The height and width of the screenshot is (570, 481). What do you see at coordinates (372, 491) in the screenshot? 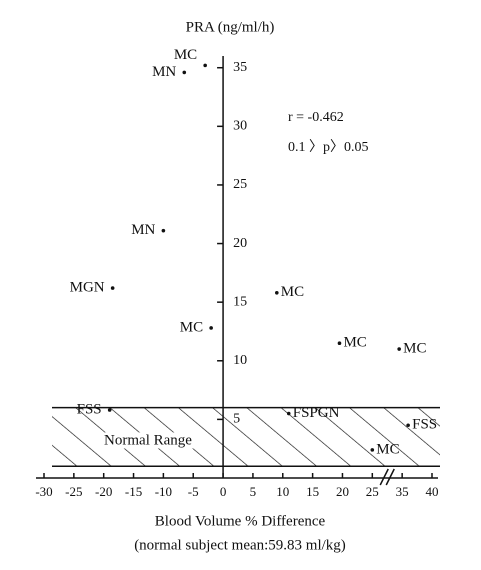
I see `x-tick-label: 25` at bounding box center [372, 491].